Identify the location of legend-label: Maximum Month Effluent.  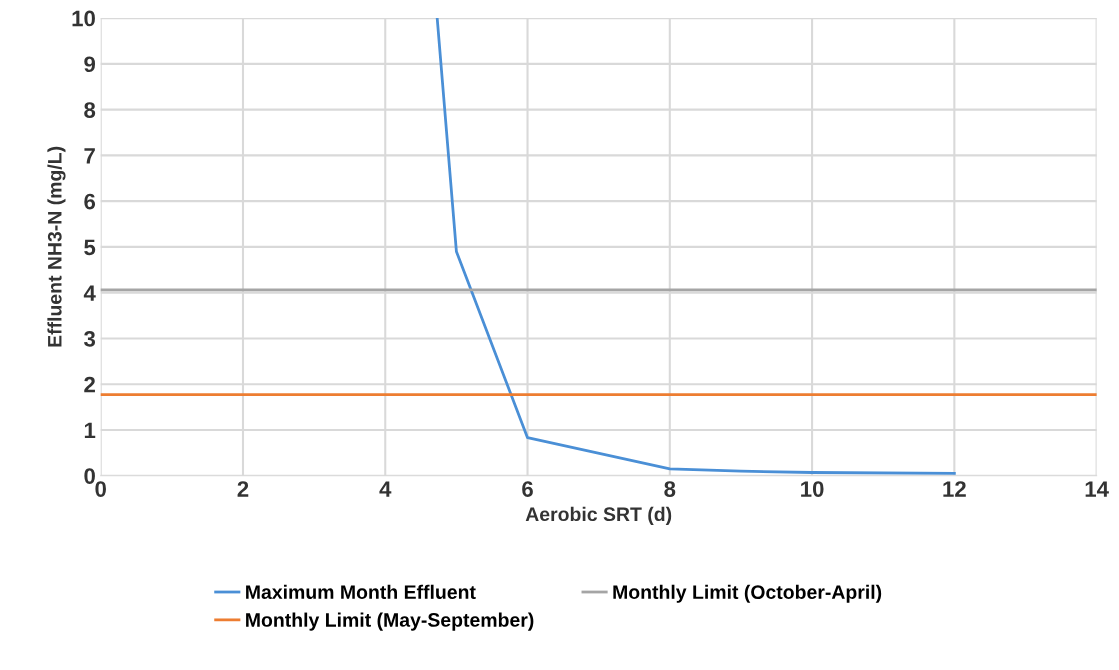
(361, 591).